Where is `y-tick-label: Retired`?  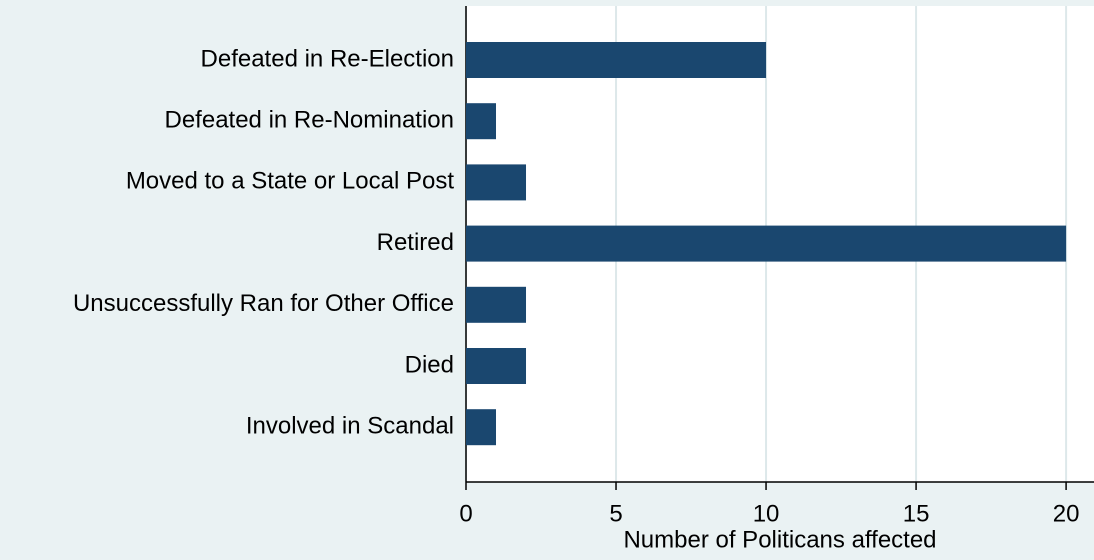 y-tick-label: Retired is located at coordinates (415, 242).